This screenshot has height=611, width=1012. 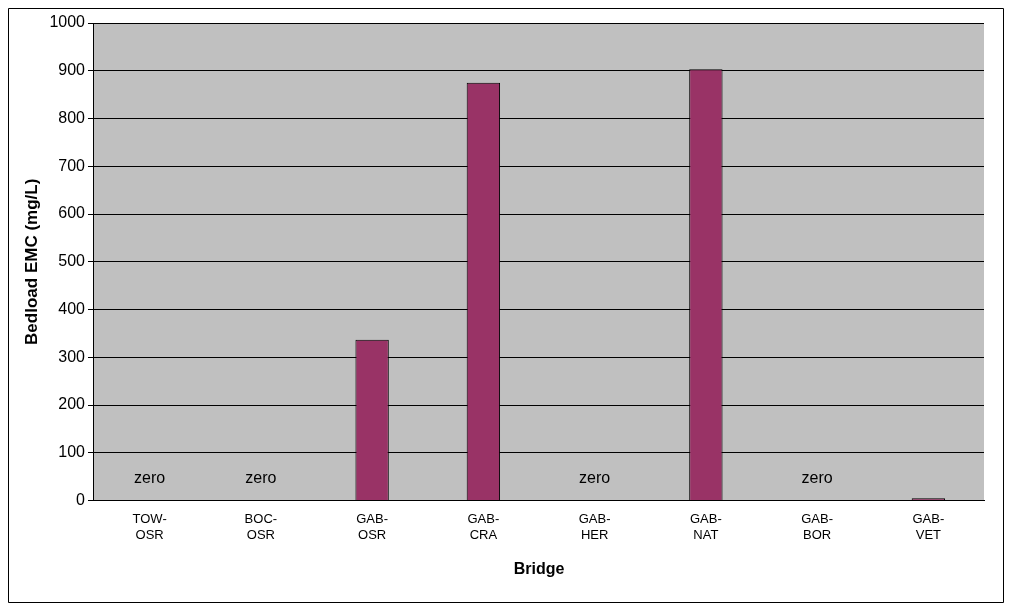 What do you see at coordinates (261, 526) in the screenshot?
I see `x-tick-label: BOC-OSR` at bounding box center [261, 526].